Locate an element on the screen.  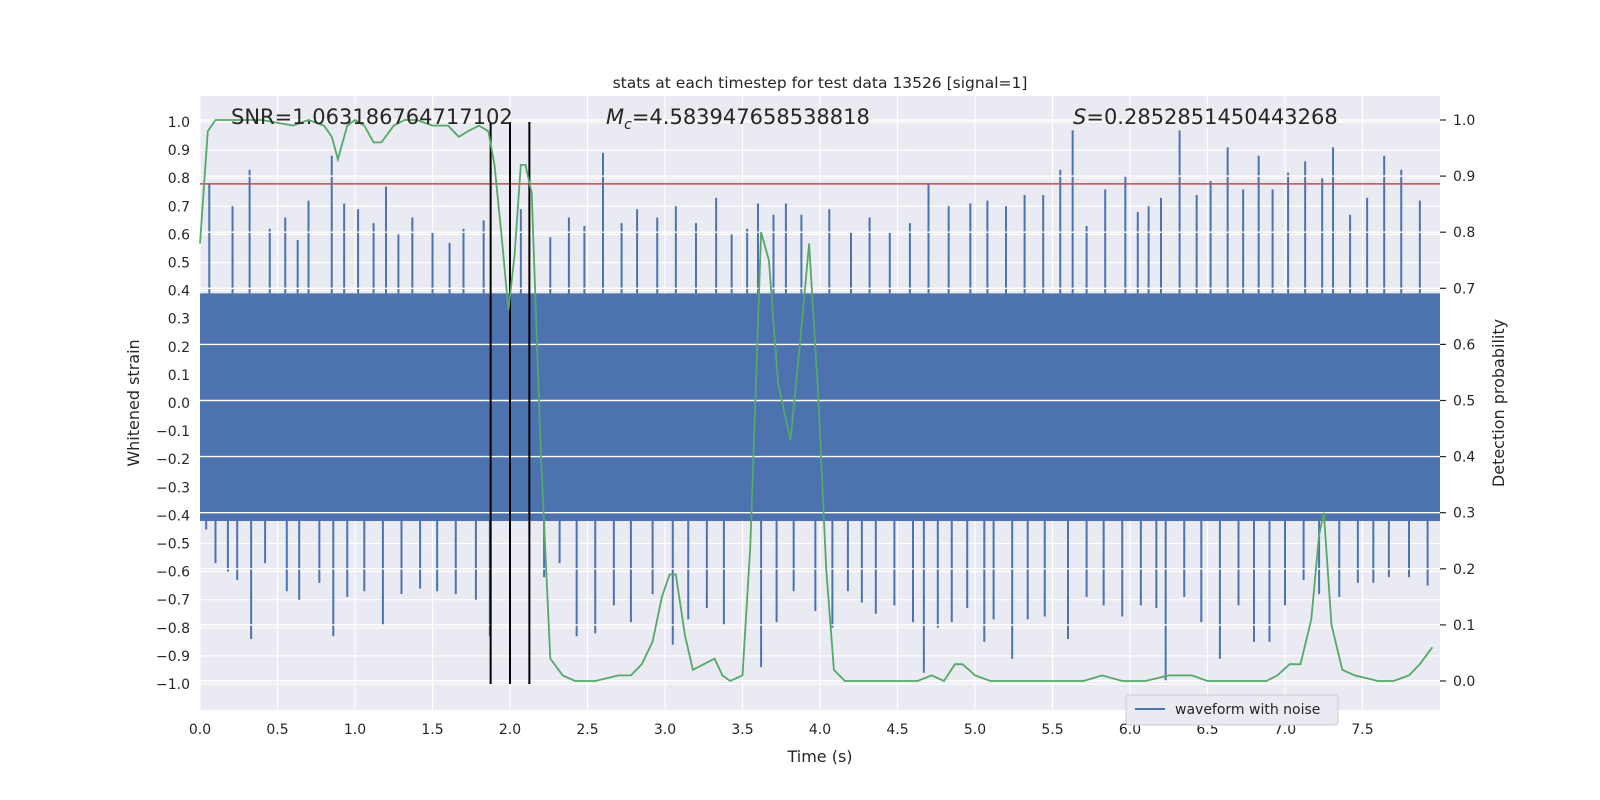
y-tick-label: −0.9 is located at coordinates (173, 657).